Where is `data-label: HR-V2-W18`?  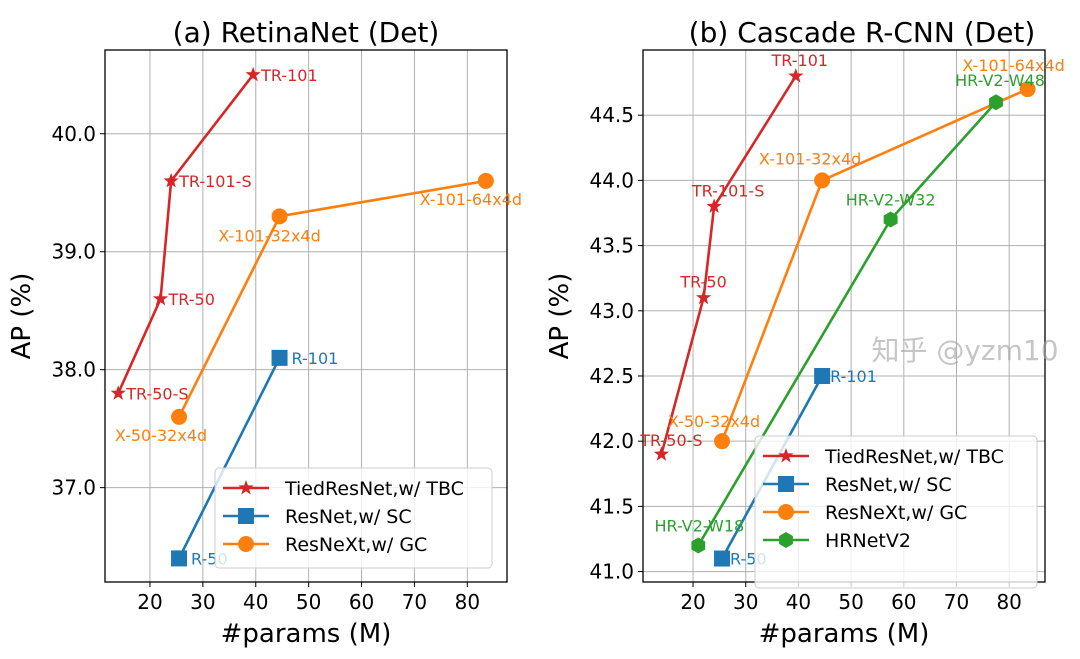
data-label: HR-V2-W18 is located at coordinates (699, 525).